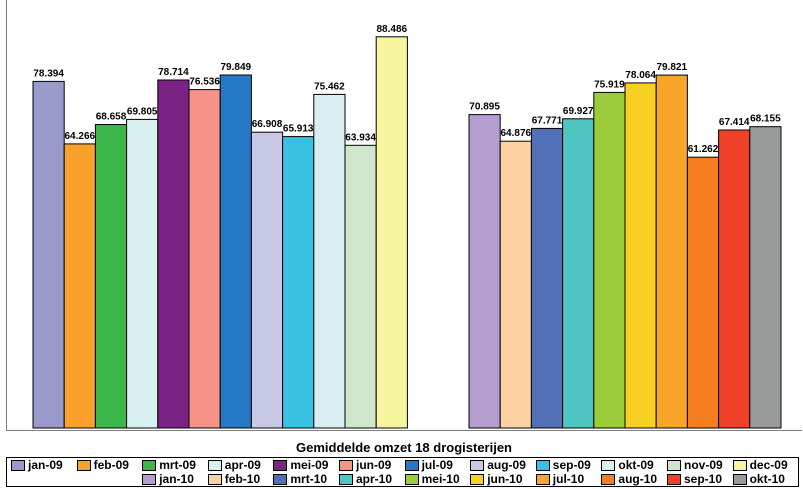 The image size is (803, 489). What do you see at coordinates (392, 29) in the screenshot?
I see `data-label-dec-09: 88.486` at bounding box center [392, 29].